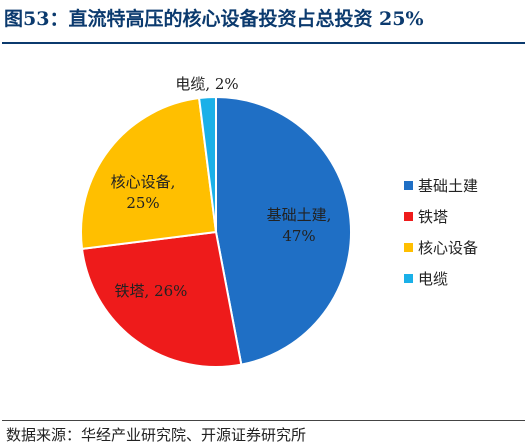 This screenshot has height=447, width=527. I want to click on slice-label-3: 核心设备, 25%, so click(143, 192).